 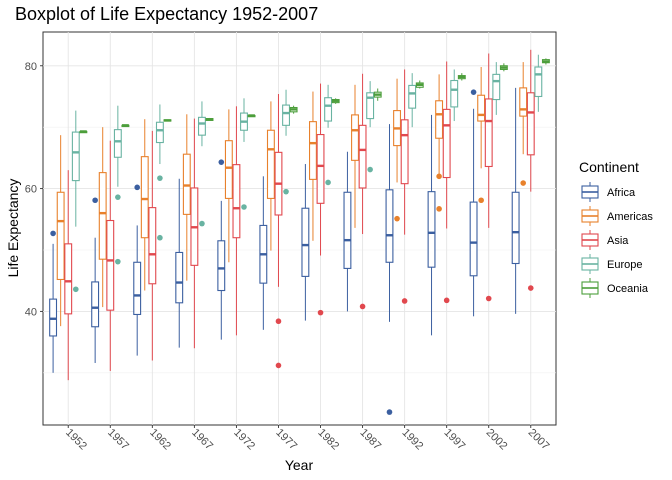 I want to click on box-europe-1952, so click(x=75, y=201).